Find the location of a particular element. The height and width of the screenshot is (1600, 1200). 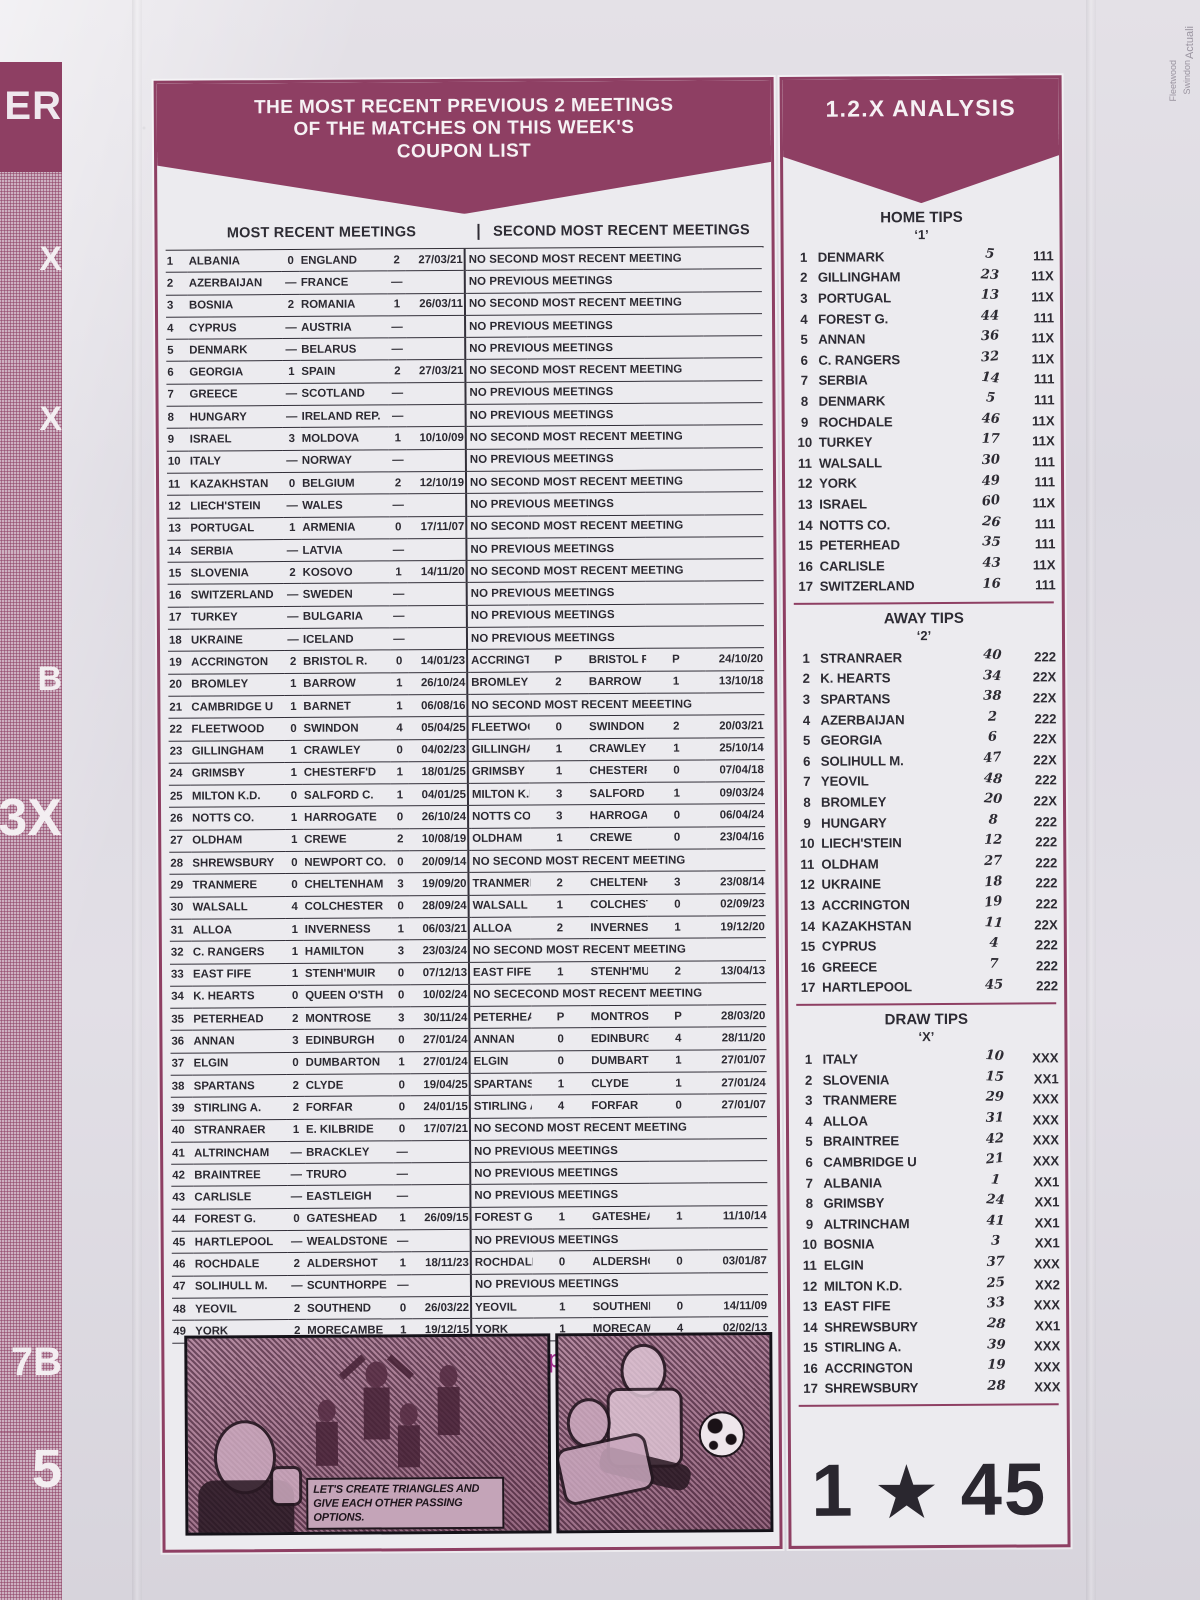

match-date: 27/01/24 is located at coordinates (440, 1040).